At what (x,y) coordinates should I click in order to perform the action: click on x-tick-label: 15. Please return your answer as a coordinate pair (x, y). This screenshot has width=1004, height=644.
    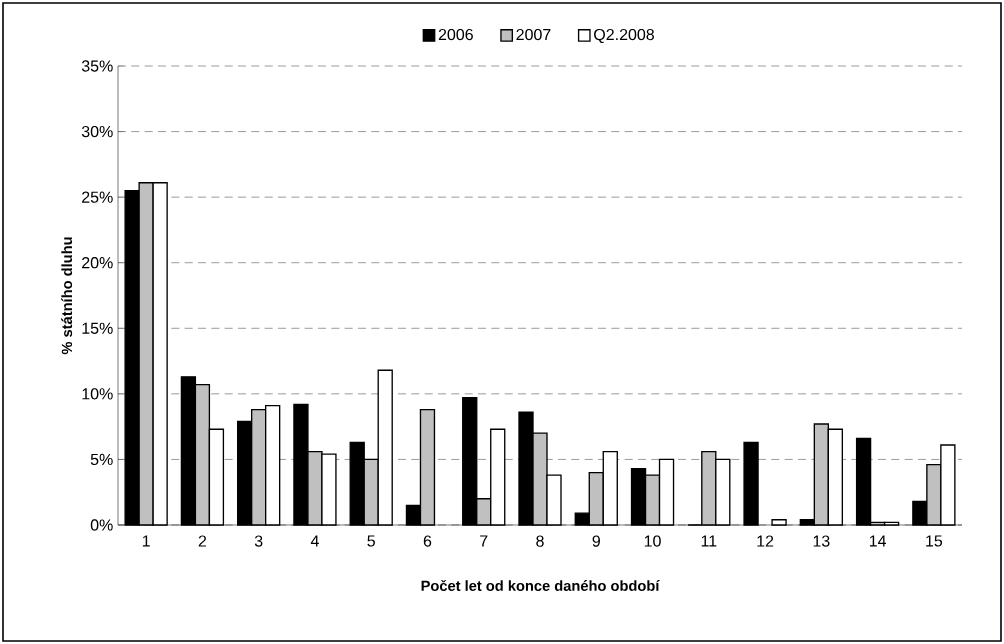
    Looking at the image, I should click on (934, 541).